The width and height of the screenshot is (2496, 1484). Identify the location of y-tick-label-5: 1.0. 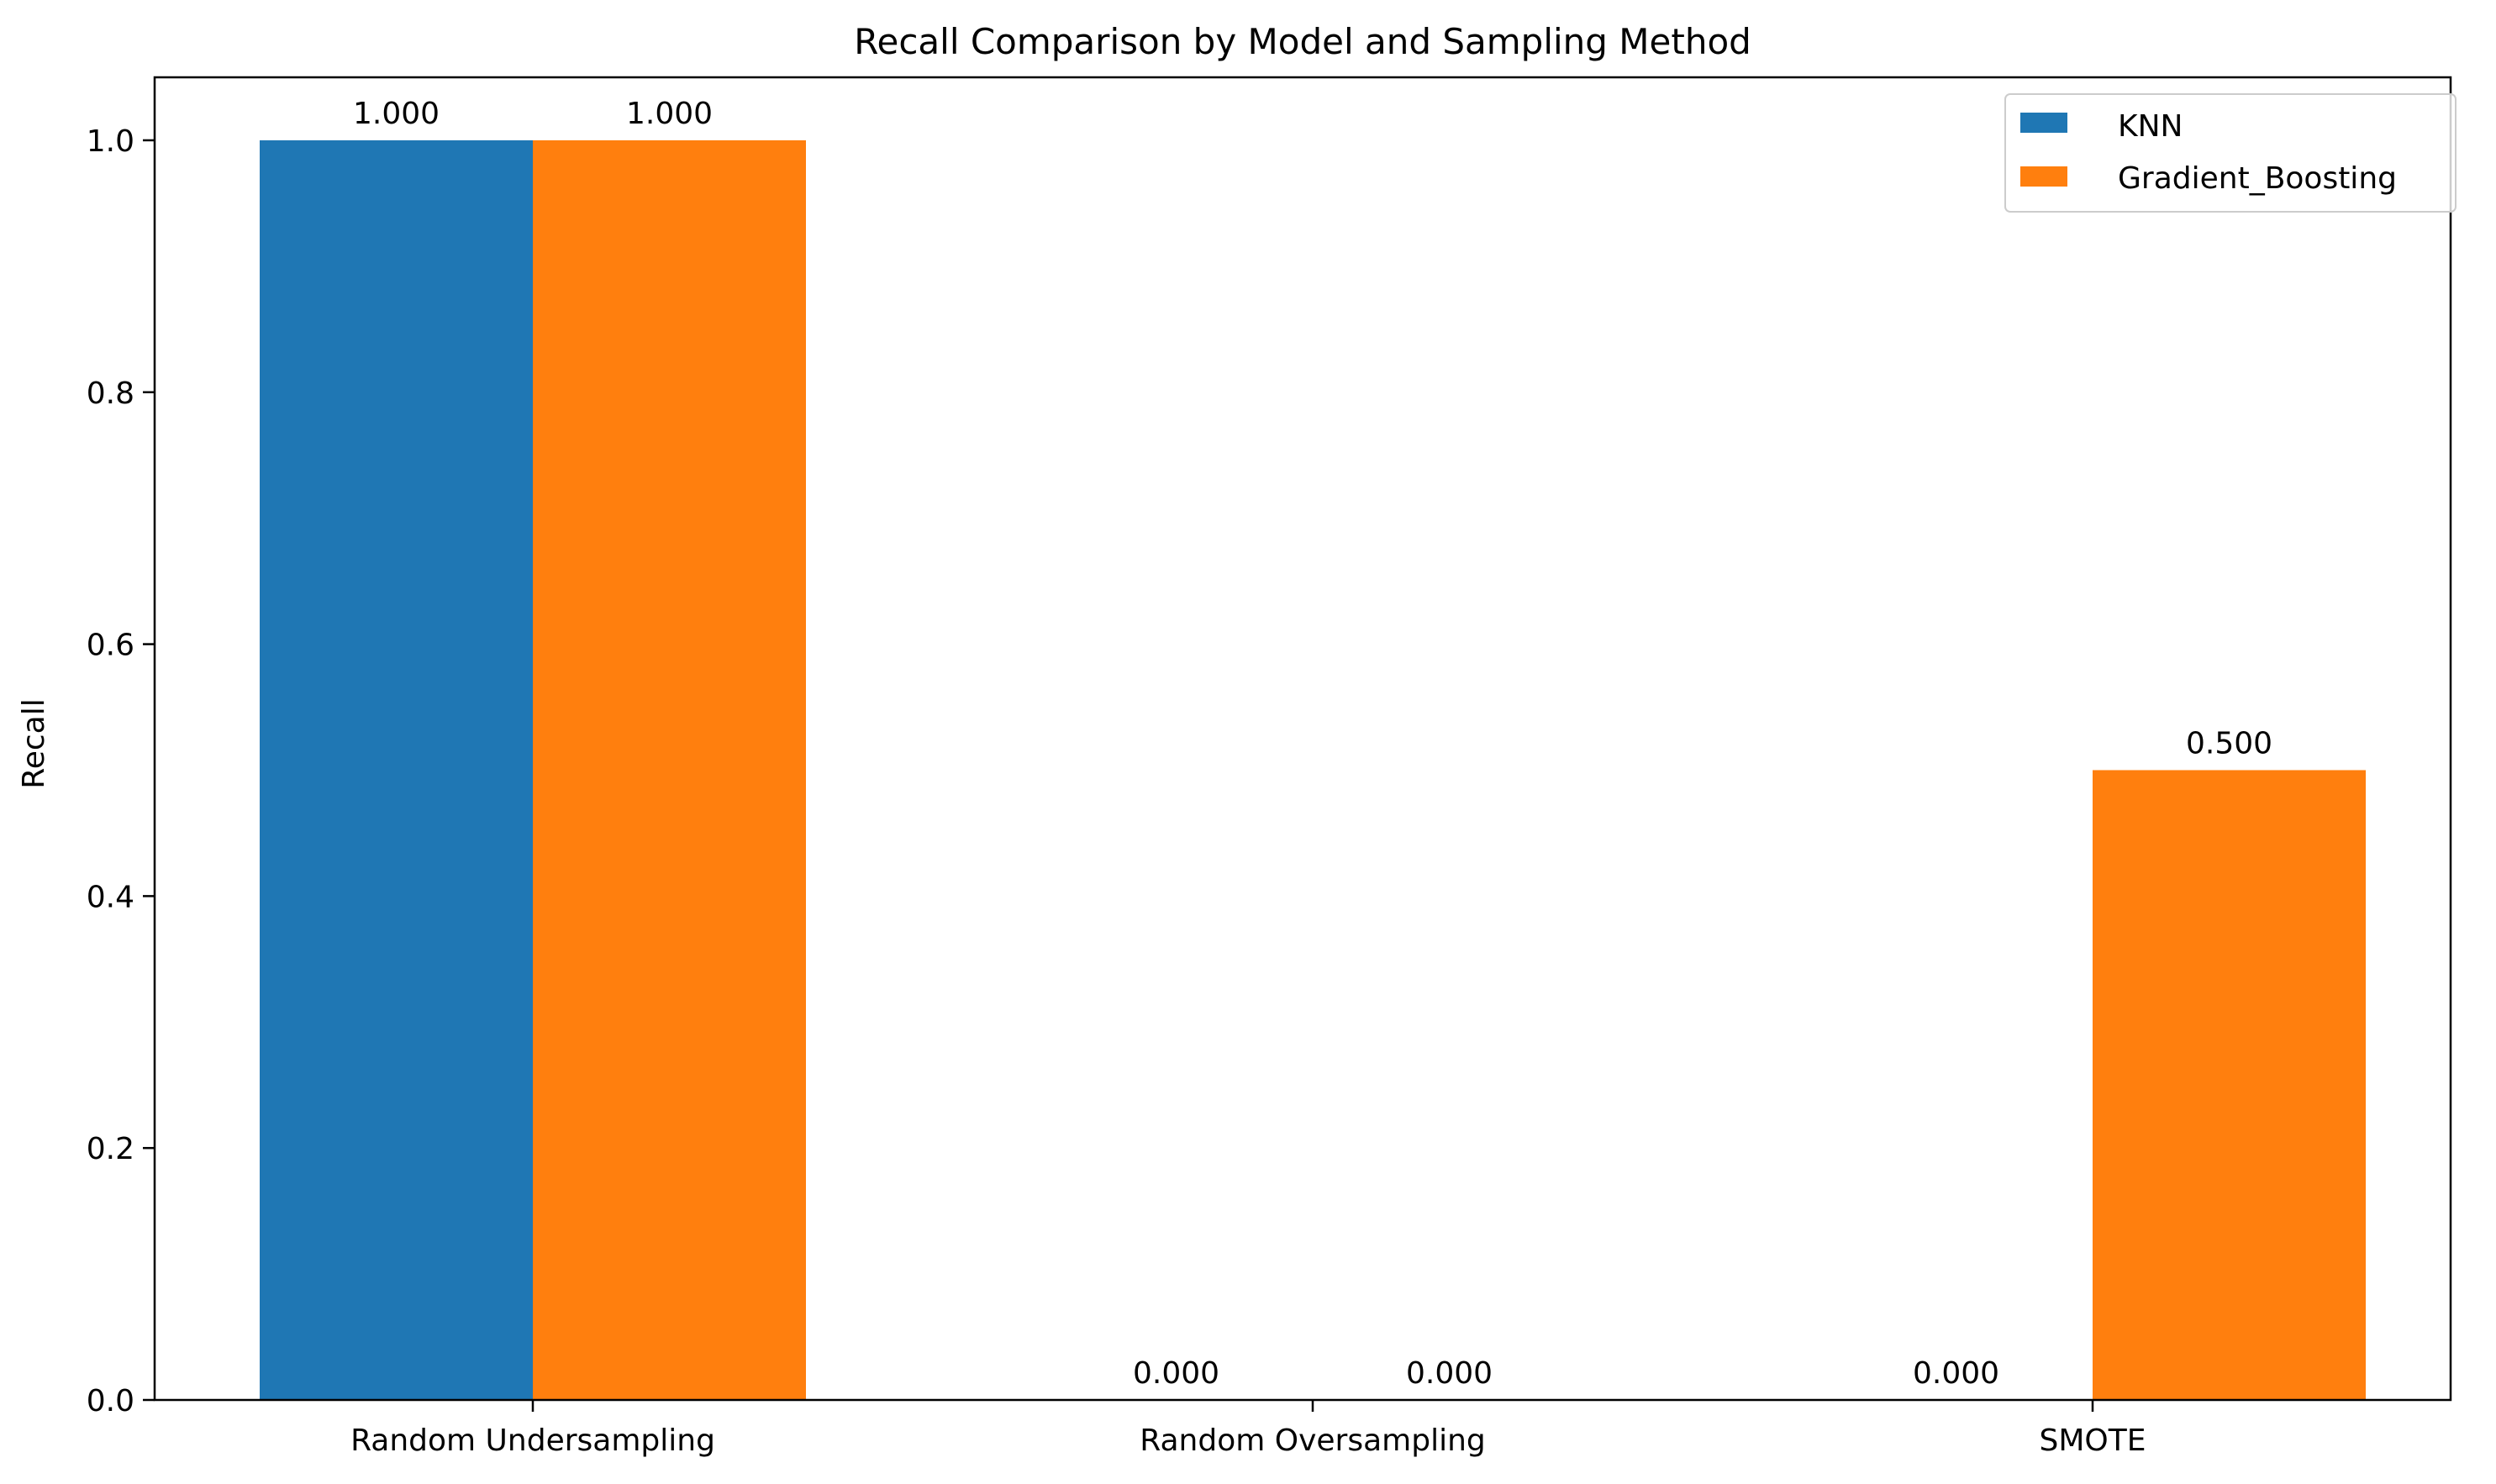
(110, 142).